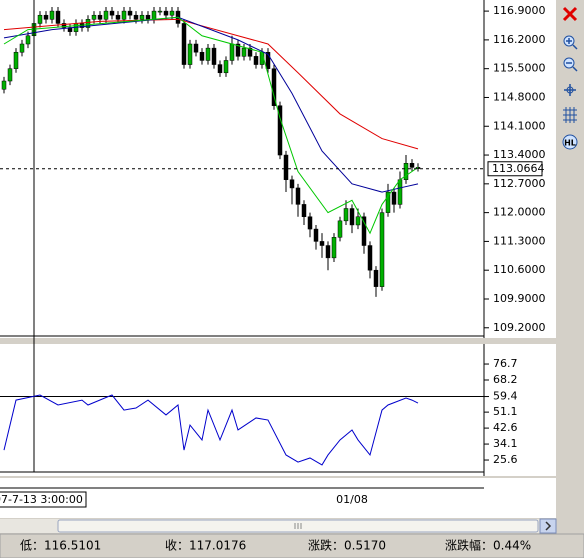 The width and height of the screenshot is (584, 558). What do you see at coordinates (519, 96) in the screenshot?
I see `y-tick-label: 114.8000` at bounding box center [519, 96].